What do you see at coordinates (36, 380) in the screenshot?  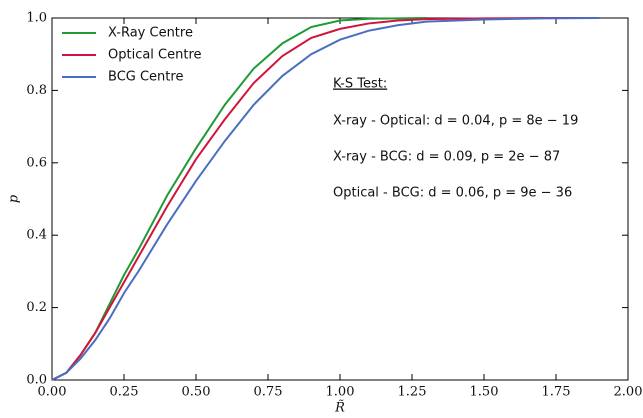 I see `y-tick-label: 0.0` at bounding box center [36, 380].